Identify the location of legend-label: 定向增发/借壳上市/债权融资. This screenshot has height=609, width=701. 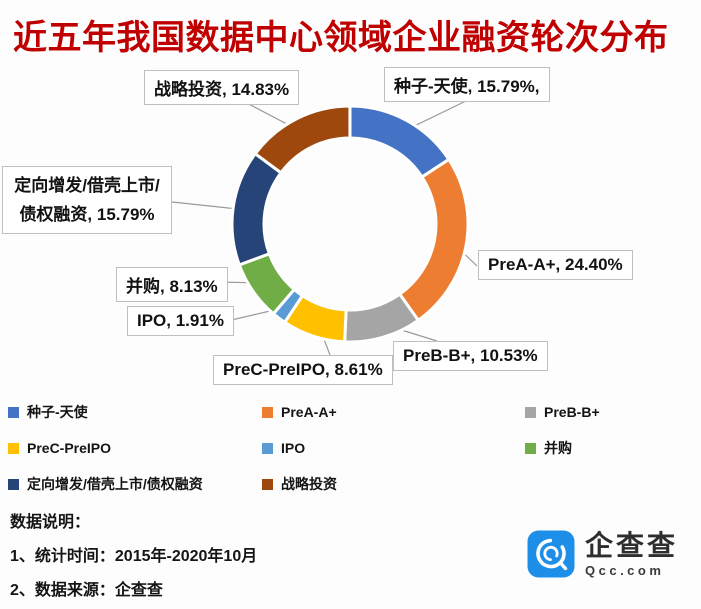
(115, 484).